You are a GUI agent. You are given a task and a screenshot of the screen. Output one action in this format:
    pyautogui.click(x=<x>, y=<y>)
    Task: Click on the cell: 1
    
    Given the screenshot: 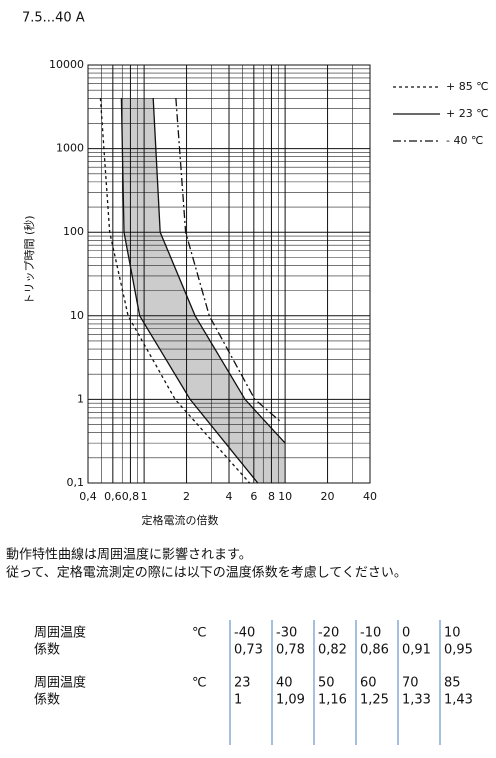 What is the action you would take?
    pyautogui.click(x=238, y=700)
    